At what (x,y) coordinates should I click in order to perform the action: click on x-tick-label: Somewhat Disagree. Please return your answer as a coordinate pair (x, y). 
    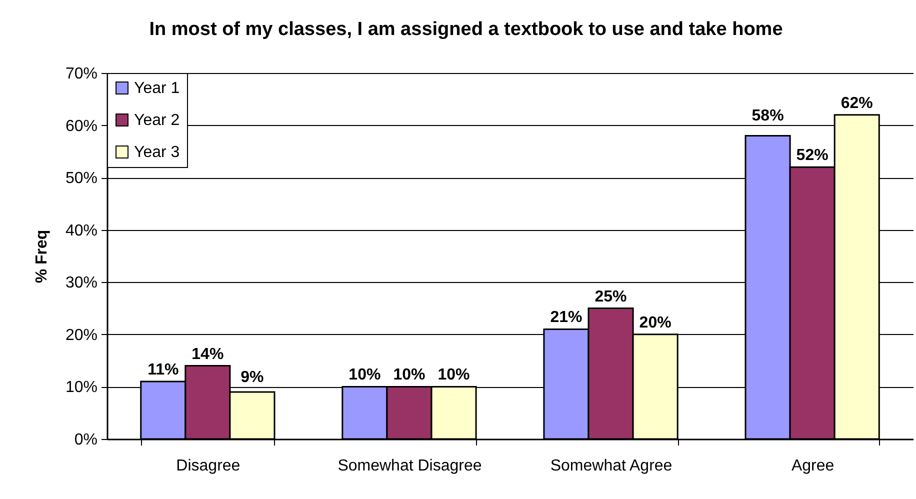
    Looking at the image, I should click on (410, 466).